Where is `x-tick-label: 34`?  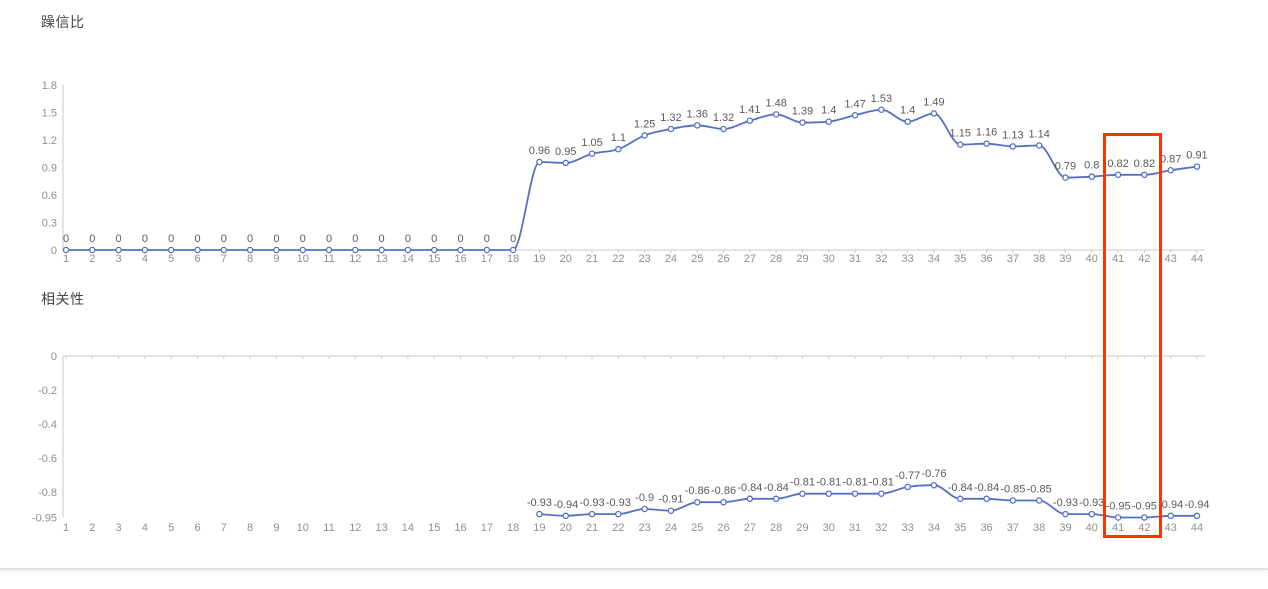 x-tick-label: 34 is located at coordinates (934, 259).